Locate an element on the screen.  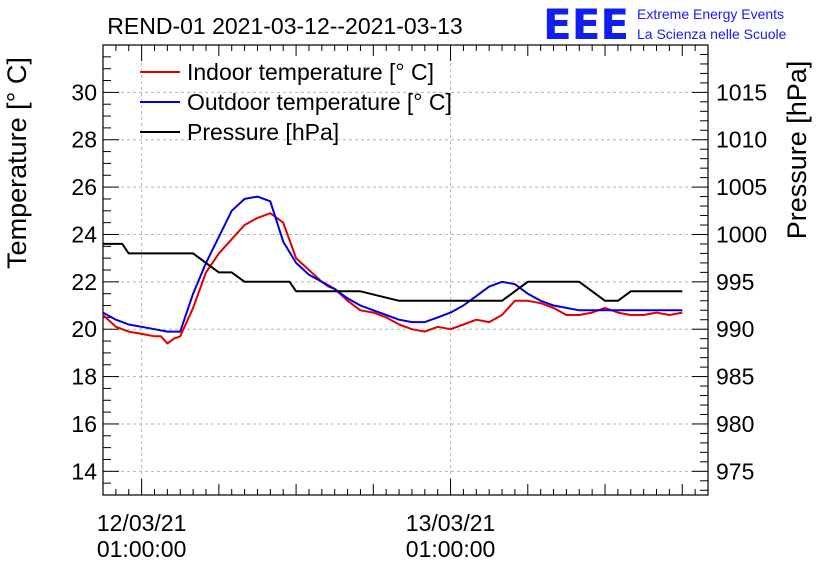
x-tick-label-date: 13/03/21 is located at coordinates (451, 523).